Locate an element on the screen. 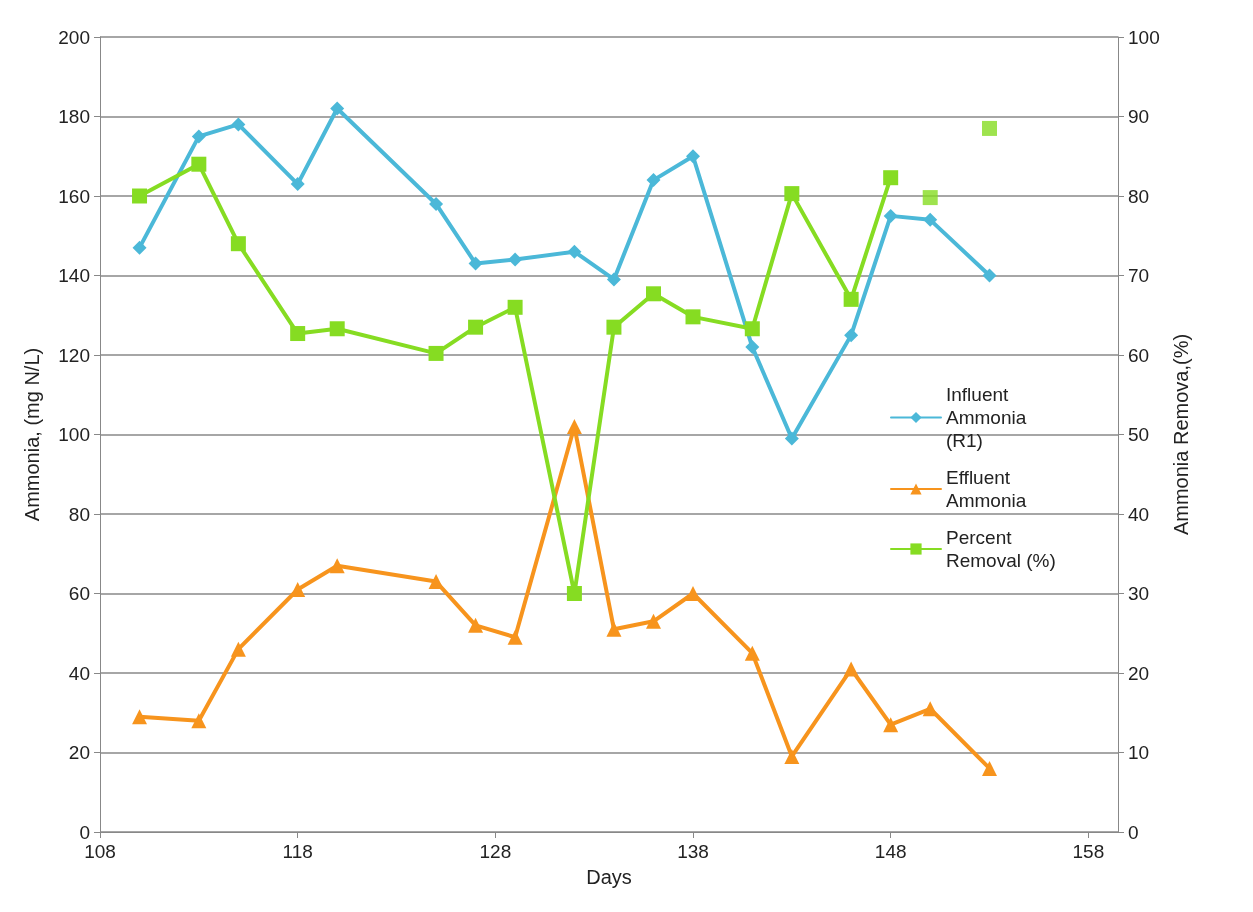  x-axis-title: Days is located at coordinates (609, 877).